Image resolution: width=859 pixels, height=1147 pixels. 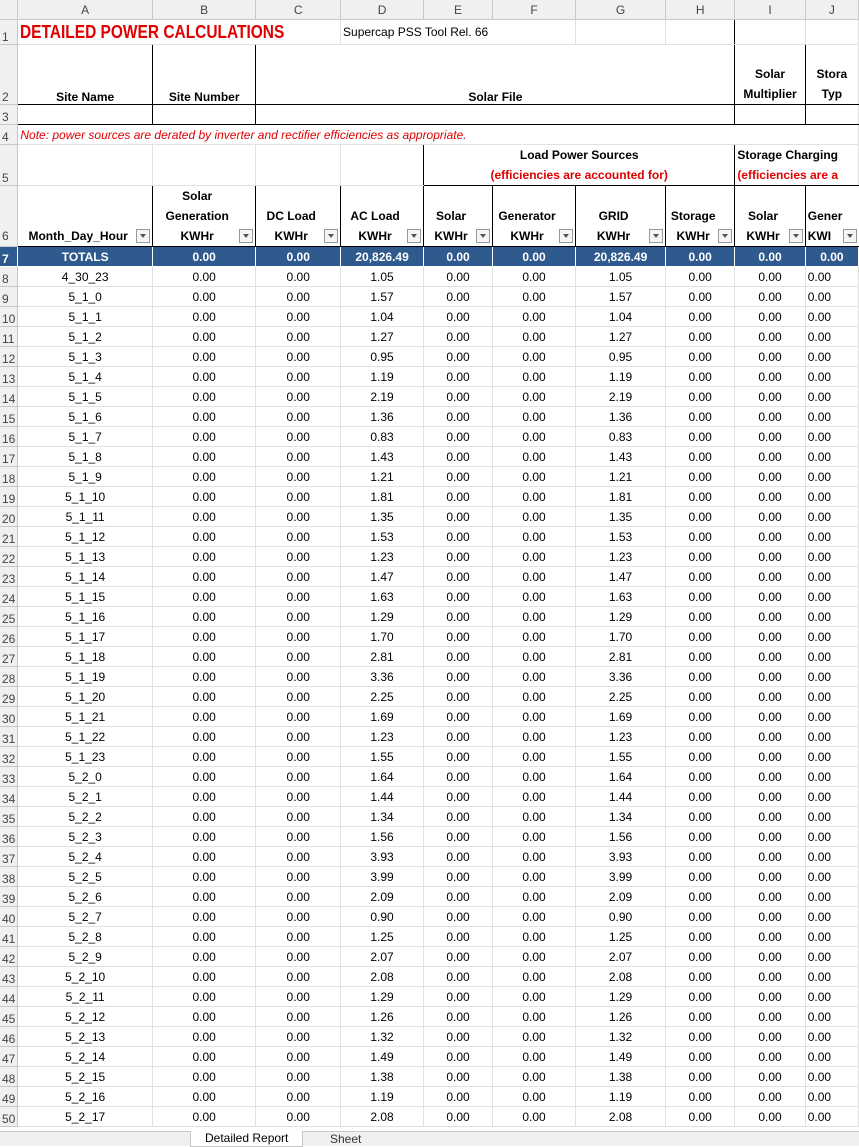 I want to click on value-cell: 1.49, so click(x=382, y=1056).